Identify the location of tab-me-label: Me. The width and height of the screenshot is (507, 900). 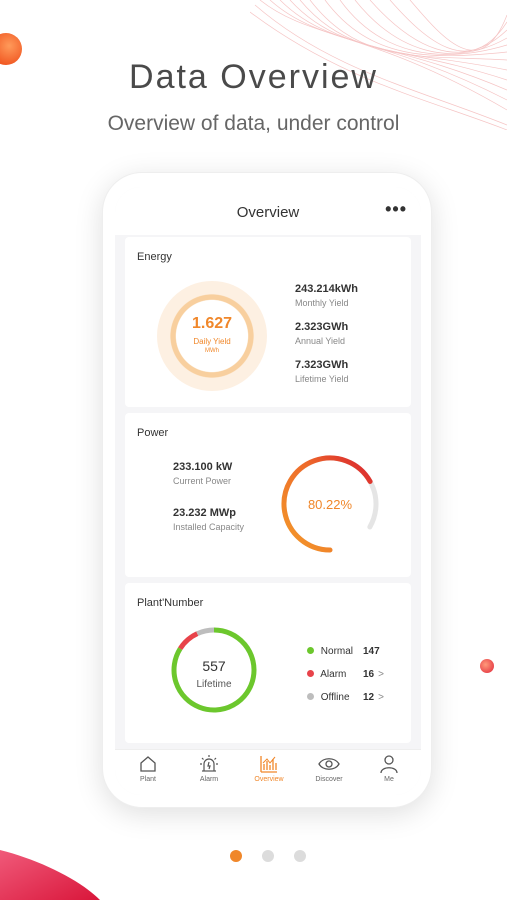
(389, 779).